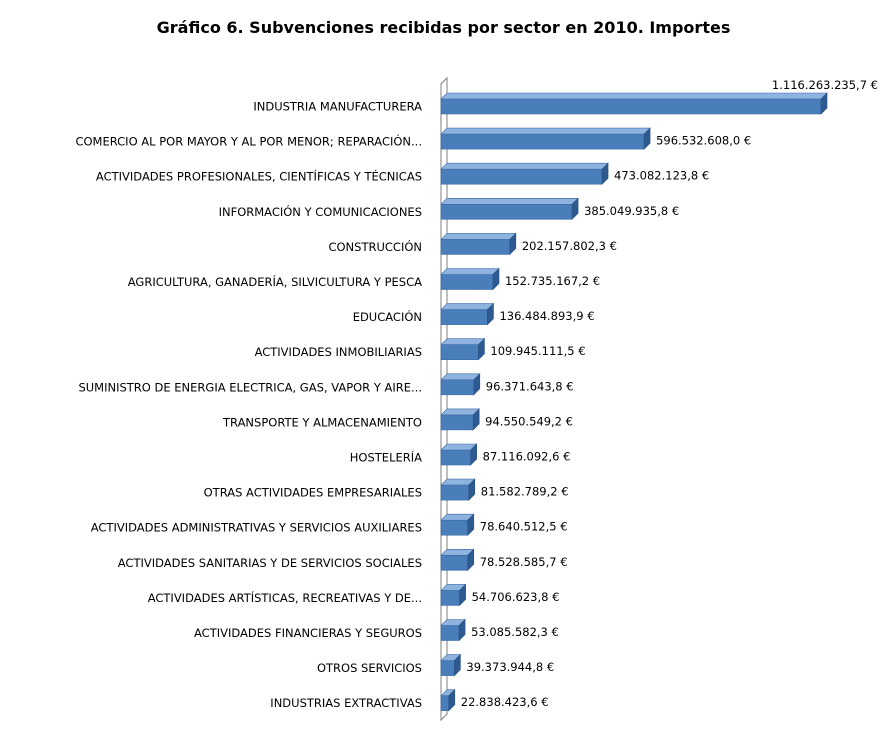 The width and height of the screenshot is (887, 755). Describe the element at coordinates (825, 85) in the screenshot. I see `value-label: 1.116.263.235,7 €` at that location.